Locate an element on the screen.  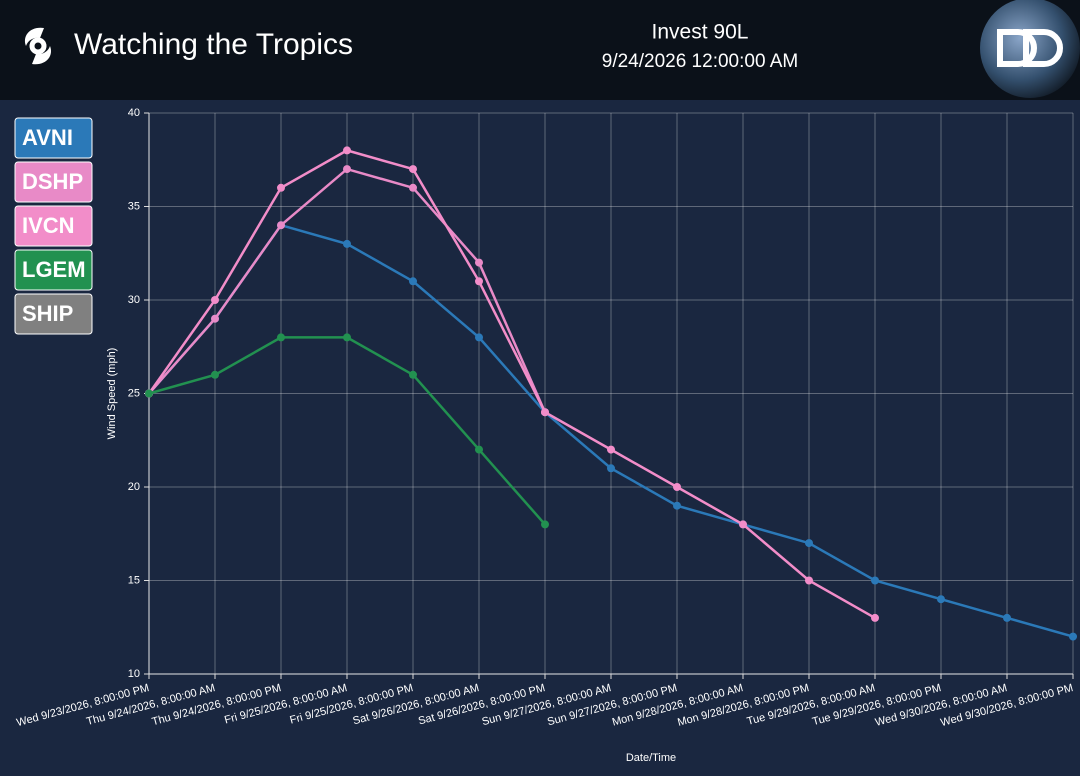
hurricane-icon is located at coordinates (38, 46).